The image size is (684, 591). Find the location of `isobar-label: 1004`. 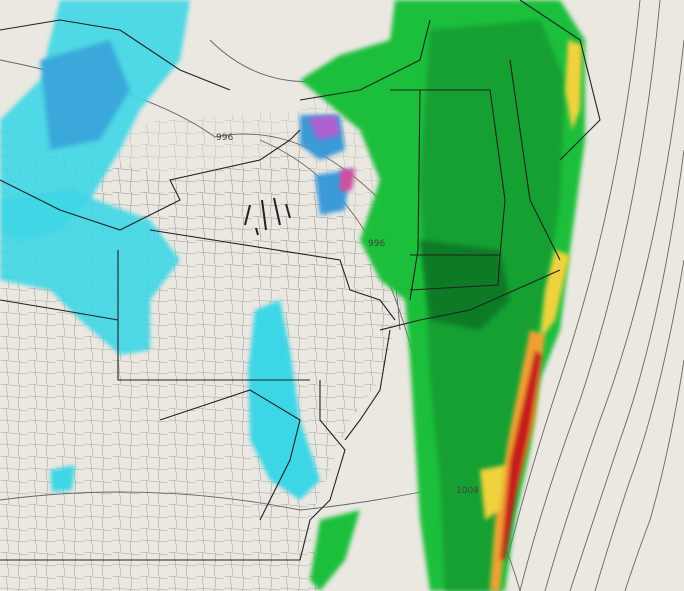

isobar-label: 1004 is located at coordinates (467, 491).